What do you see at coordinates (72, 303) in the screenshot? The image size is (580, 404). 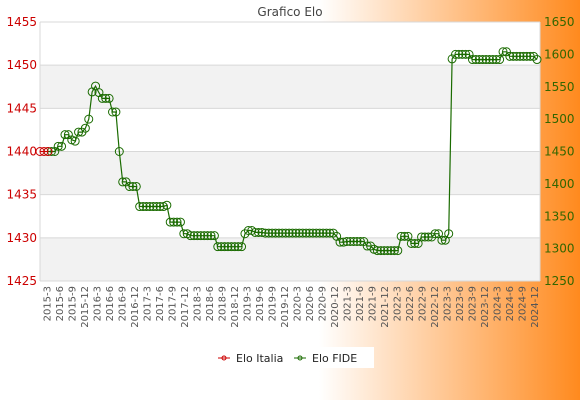 I see `x-tick-label: 2015-9` at bounding box center [72, 303].